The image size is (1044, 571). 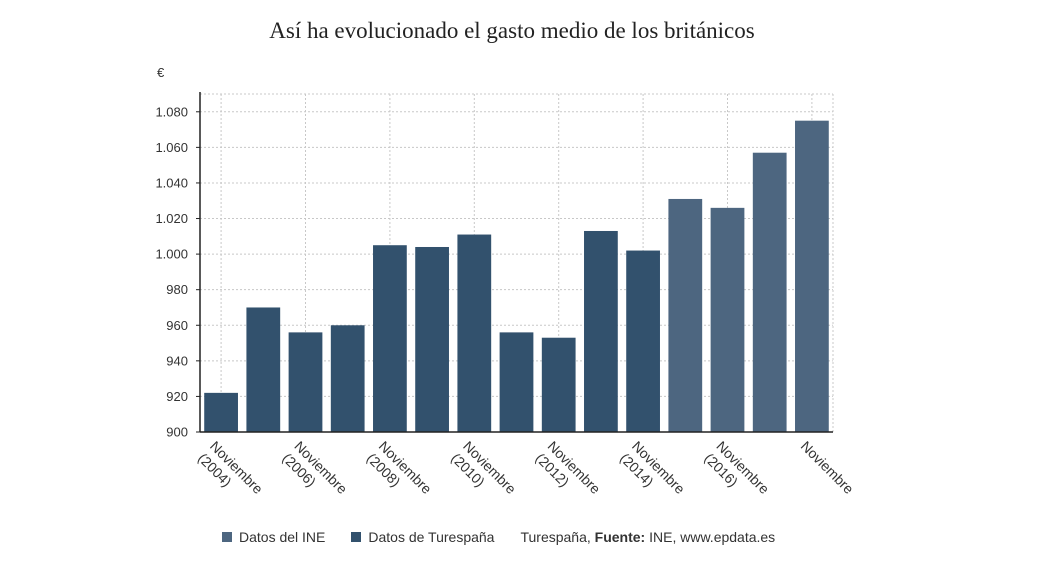 I want to click on y-tick-label: 1.080, so click(x=171, y=111).